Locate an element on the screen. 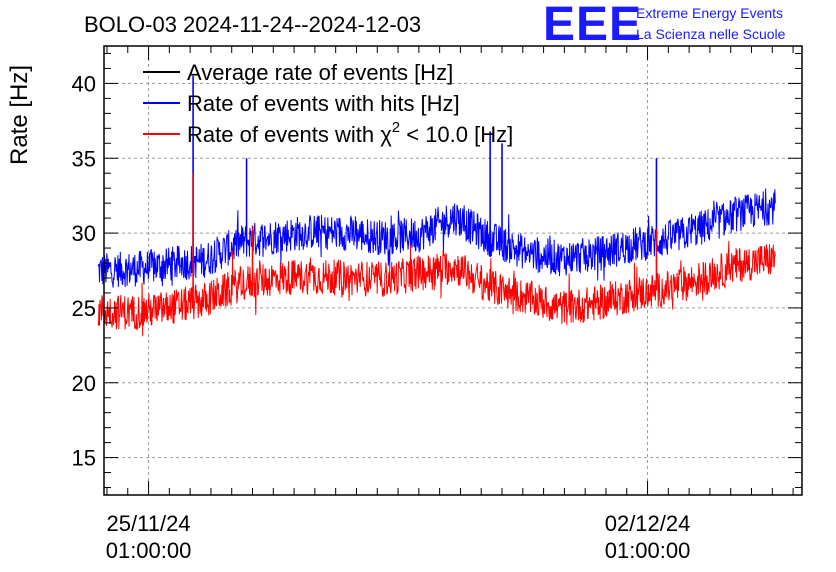 This screenshot has height=572, width=836. x-tick-date: 02/12/24 is located at coordinates (648, 523).